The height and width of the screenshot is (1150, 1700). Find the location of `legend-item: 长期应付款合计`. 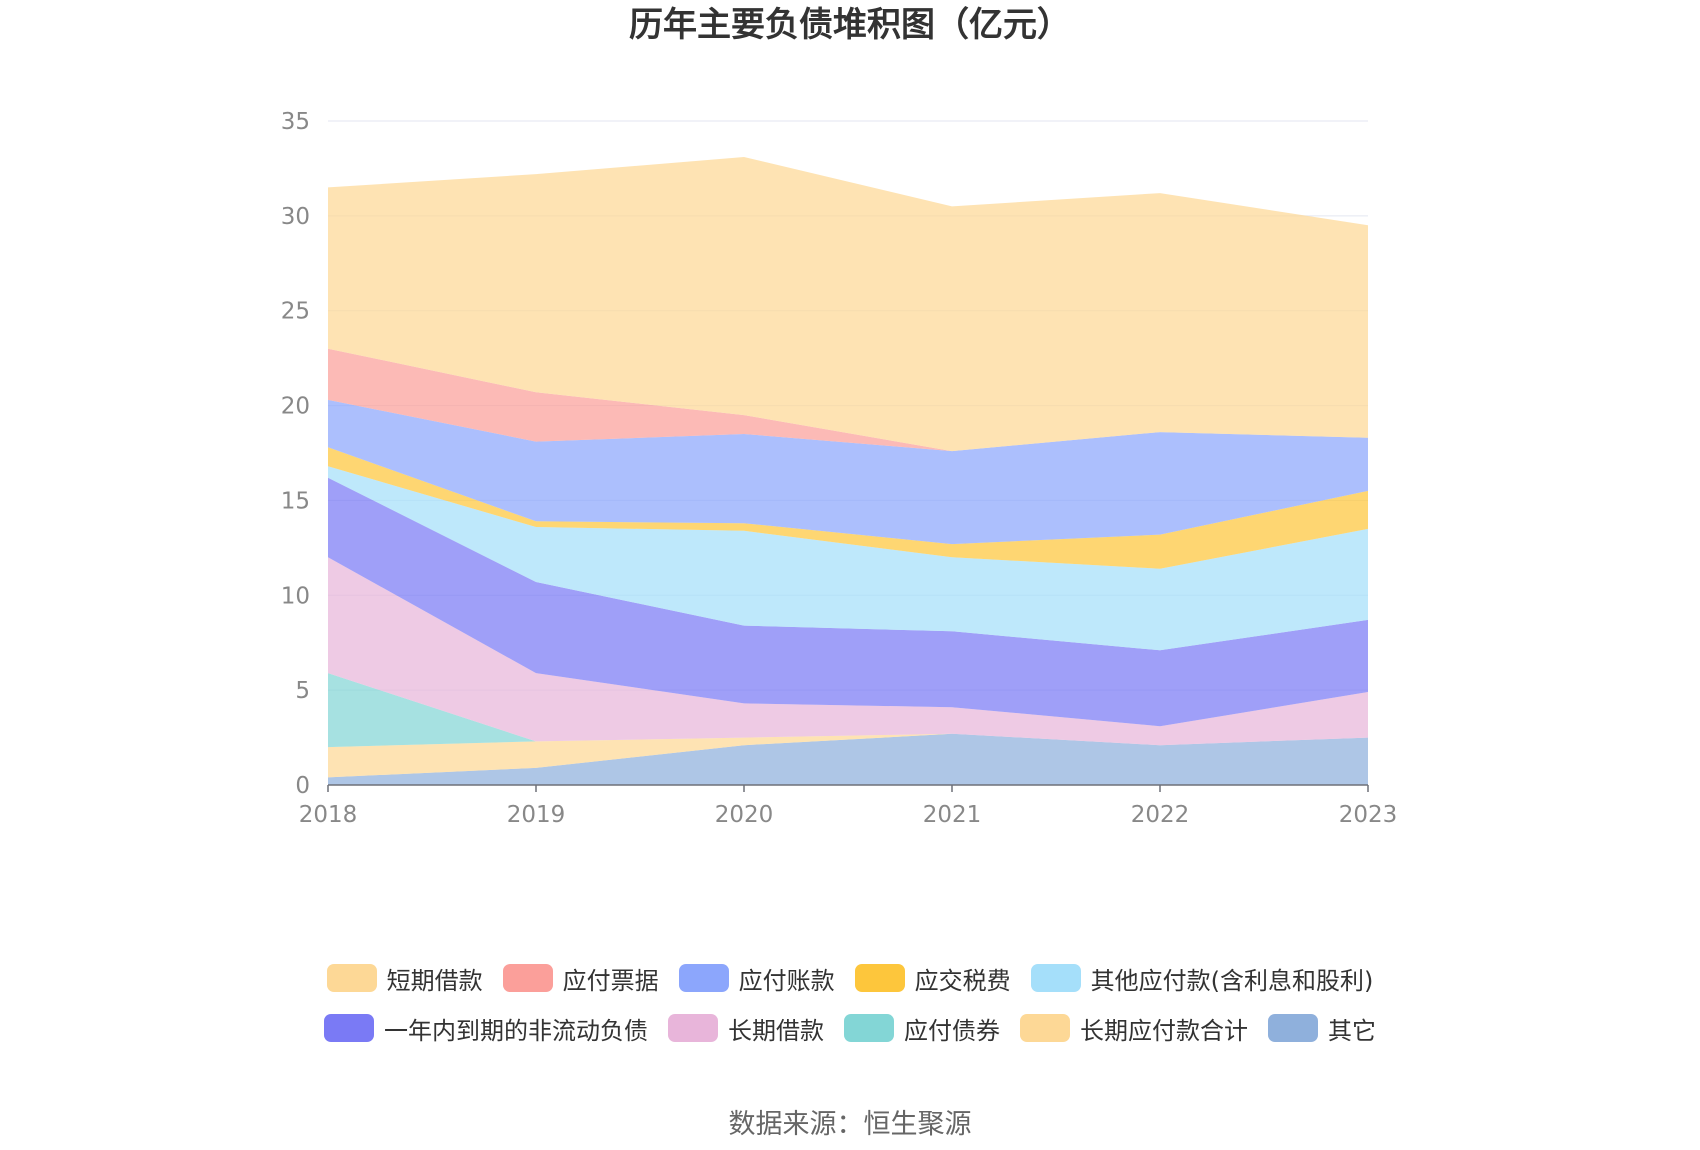

legend-item: 长期应付款合计 is located at coordinates (1134, 1028).